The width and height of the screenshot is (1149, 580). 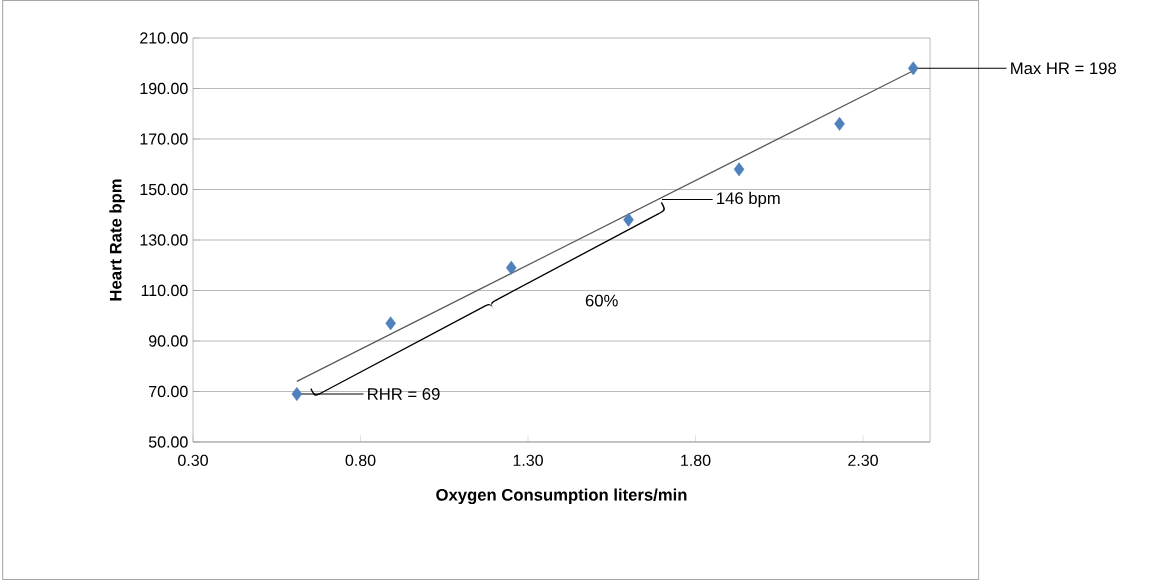 What do you see at coordinates (193, 460) in the screenshot?
I see `x-tick-label: 0.30` at bounding box center [193, 460].